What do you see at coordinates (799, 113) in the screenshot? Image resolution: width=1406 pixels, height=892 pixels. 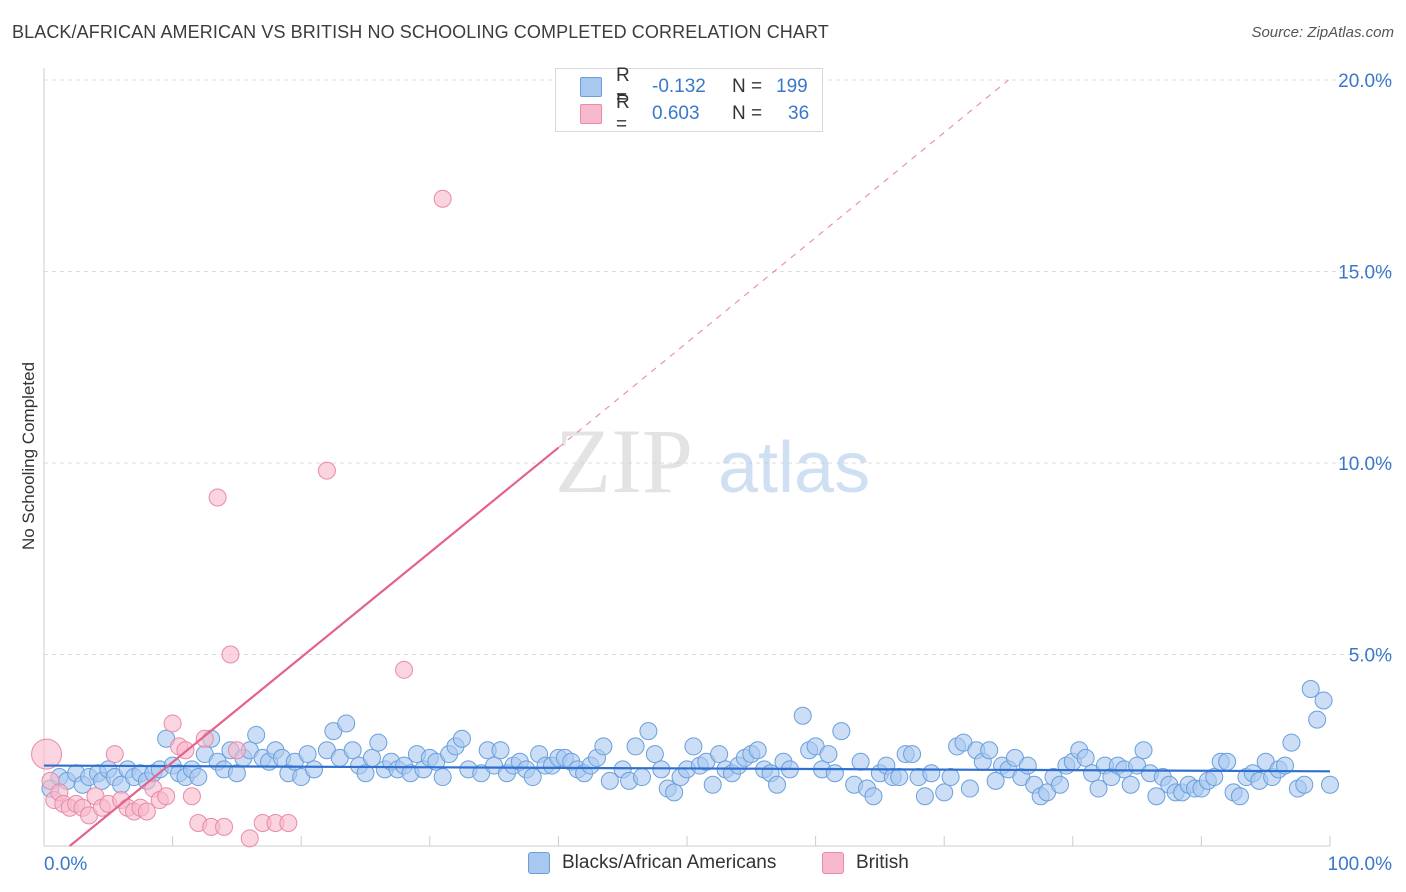 I see `legend-n-value: 36` at bounding box center [799, 113].